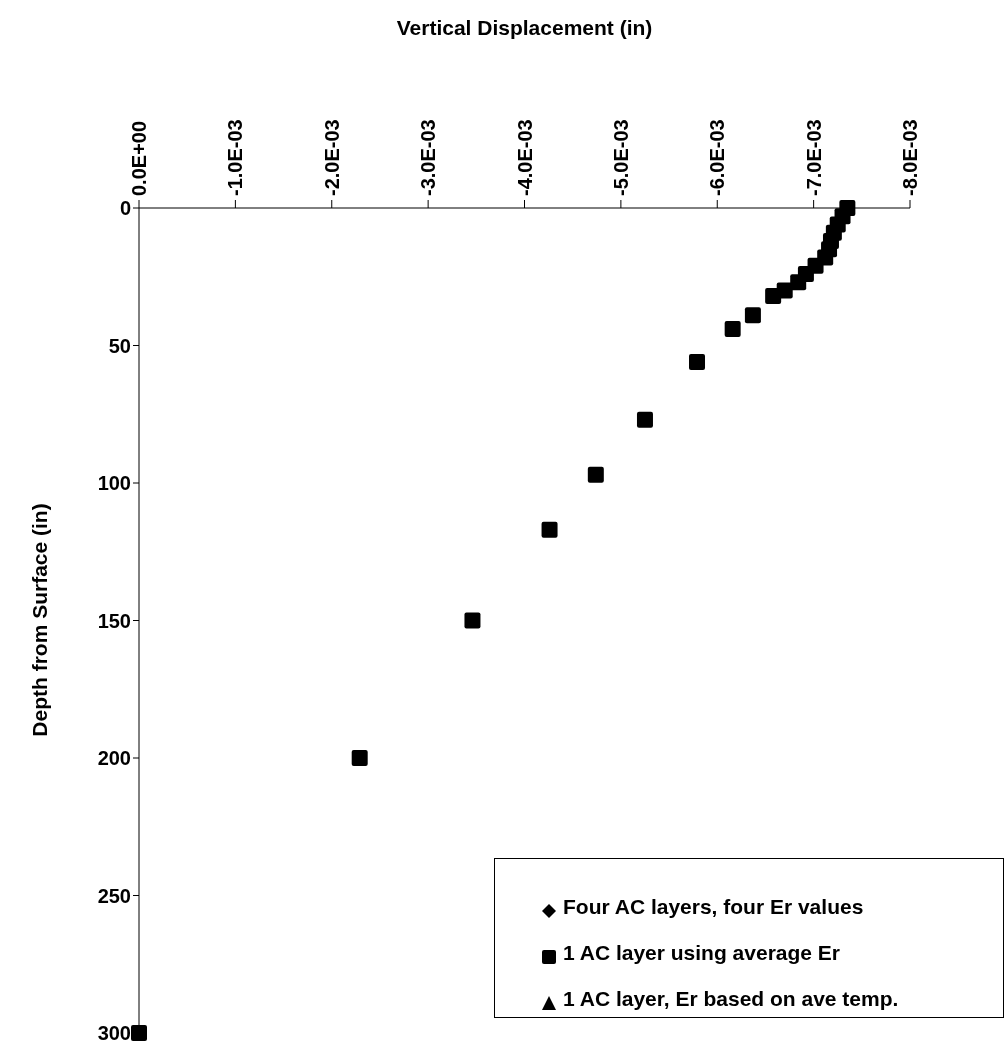  I want to click on x-tick-label: -5.0E-03, so click(620, 157).